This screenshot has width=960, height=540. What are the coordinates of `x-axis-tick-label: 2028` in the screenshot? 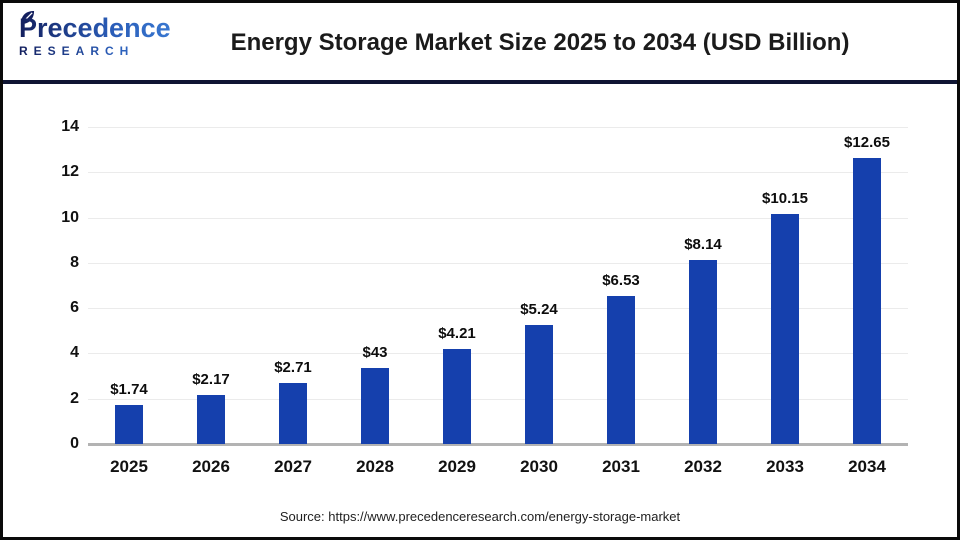 It's located at (375, 466).